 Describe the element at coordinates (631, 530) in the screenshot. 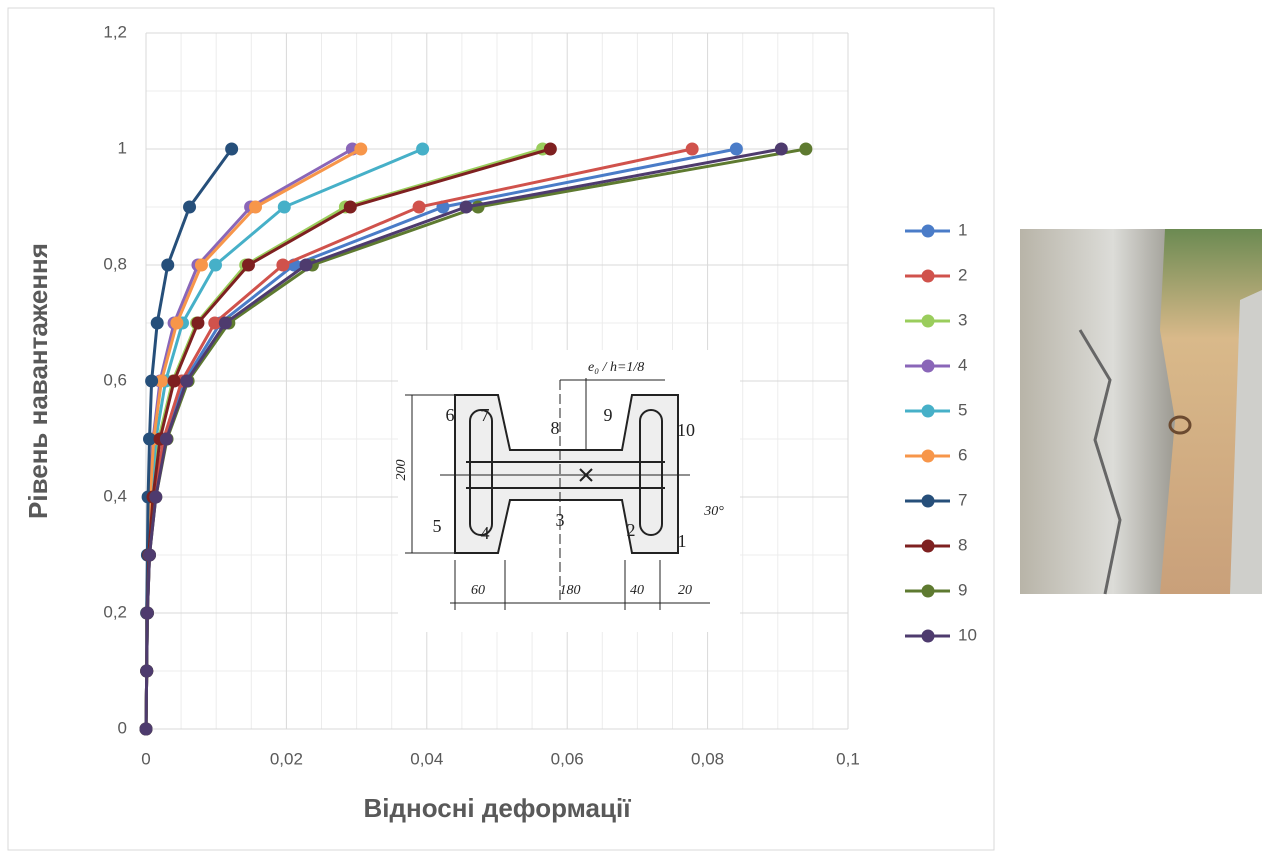

I see `inset-label: 2` at that location.